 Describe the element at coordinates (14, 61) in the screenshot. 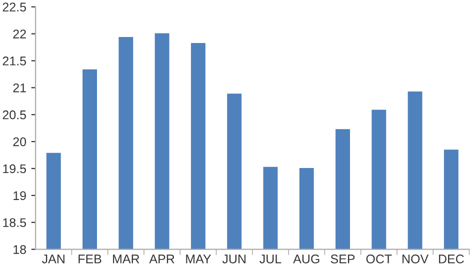

I see `y-tick-label: 21.5` at that location.